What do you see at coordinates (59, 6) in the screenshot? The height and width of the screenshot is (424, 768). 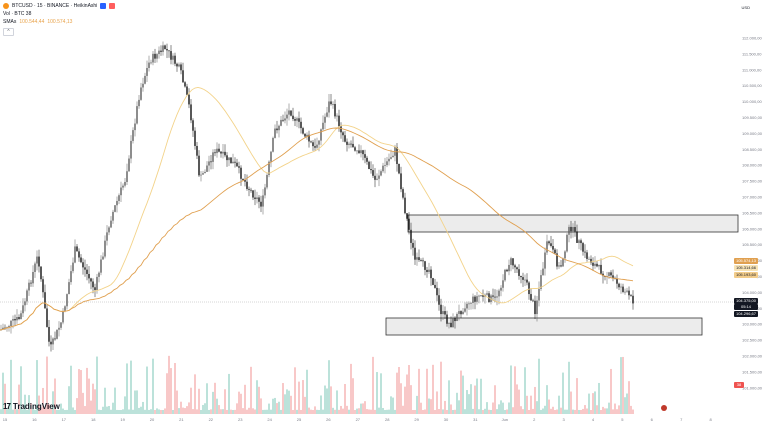 I see `legend-symbol-row: BTCUSD · 15 · BINANCE · HeikinAshi` at bounding box center [59, 6].